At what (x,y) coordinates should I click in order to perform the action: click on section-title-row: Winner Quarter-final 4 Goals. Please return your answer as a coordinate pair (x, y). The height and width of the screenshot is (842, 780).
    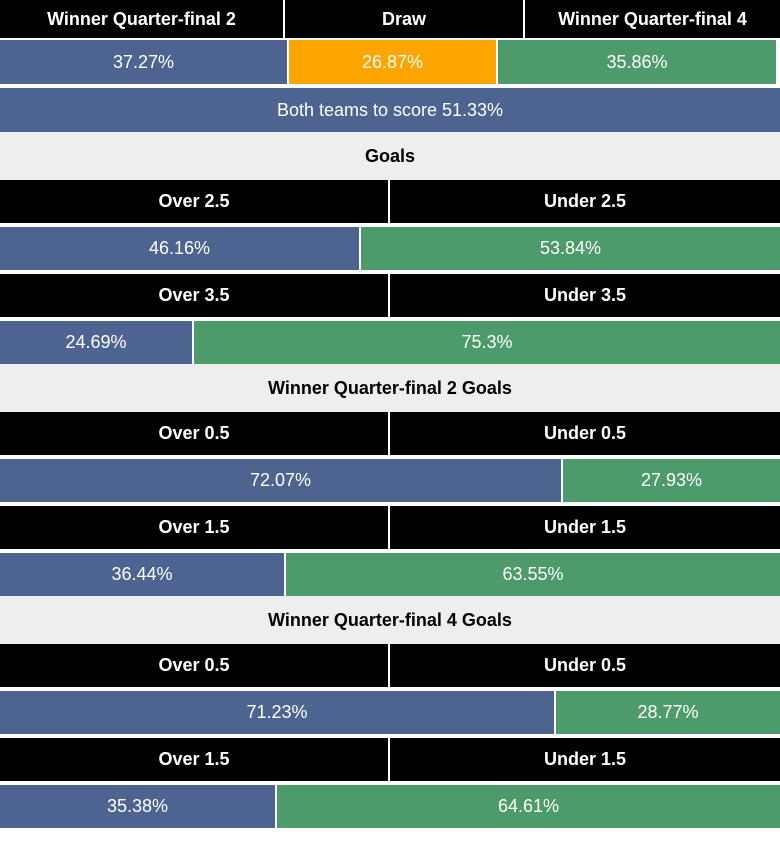
    Looking at the image, I should click on (390, 620).